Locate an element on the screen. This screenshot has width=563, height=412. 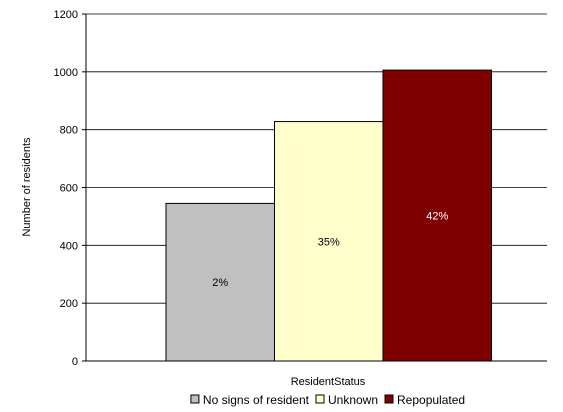
bar-repopulated is located at coordinates (437, 215).